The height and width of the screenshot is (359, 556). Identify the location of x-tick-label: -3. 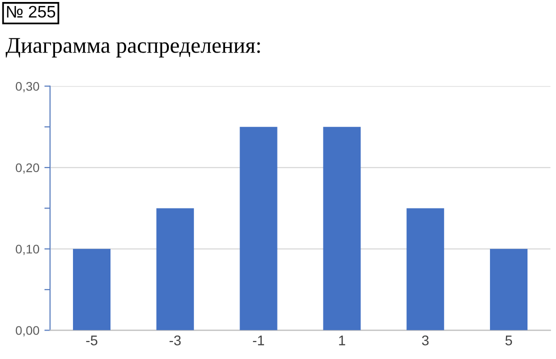
(175, 341).